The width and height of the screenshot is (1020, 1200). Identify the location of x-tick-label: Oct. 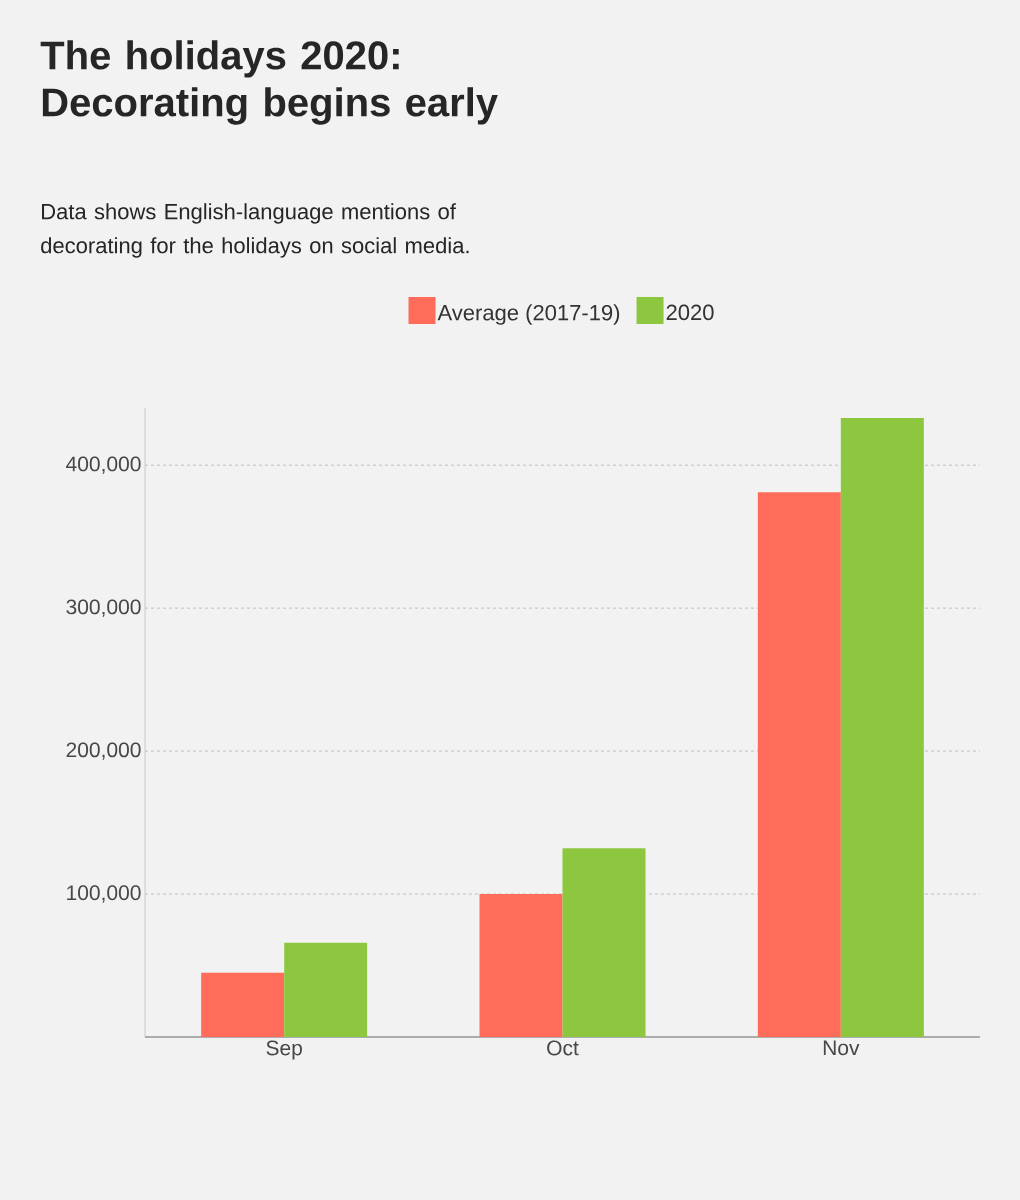
(563, 1048).